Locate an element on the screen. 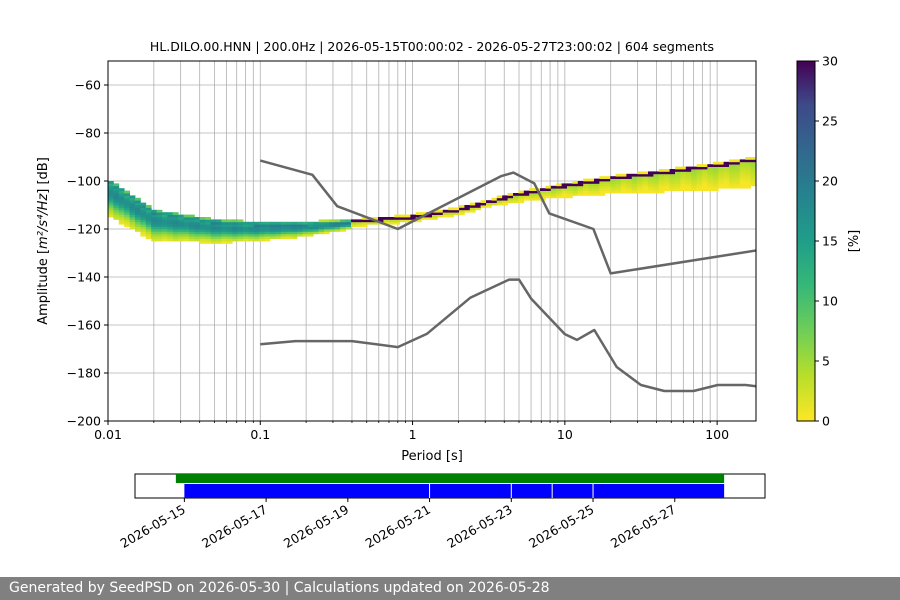  x-tick-label: 1 is located at coordinates (413, 434).